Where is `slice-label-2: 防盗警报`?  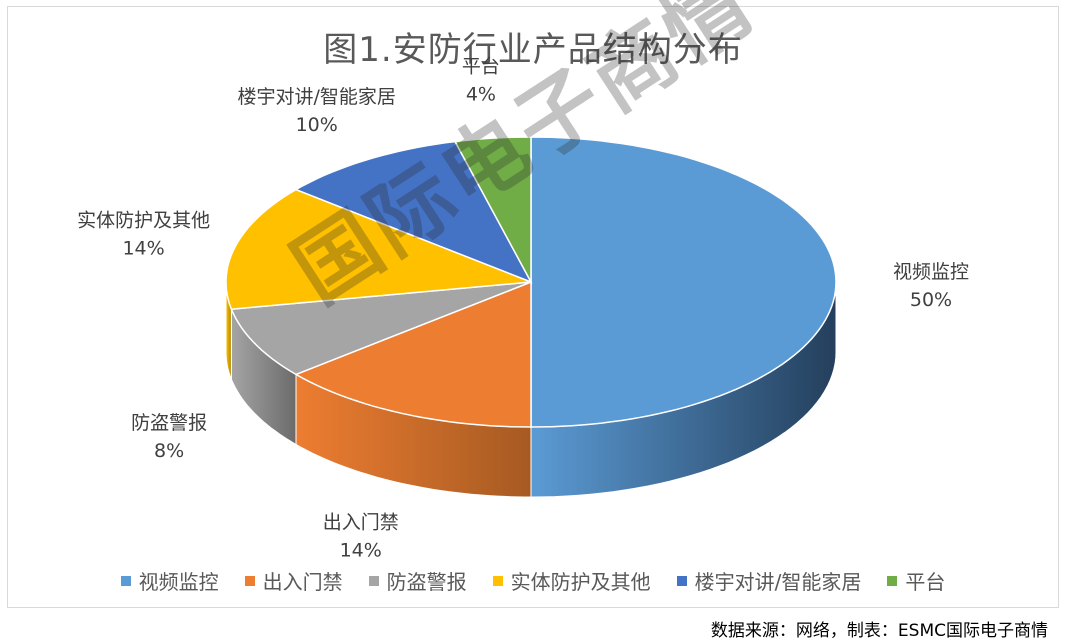 slice-label-2: 防盗警报 is located at coordinates (169, 423).